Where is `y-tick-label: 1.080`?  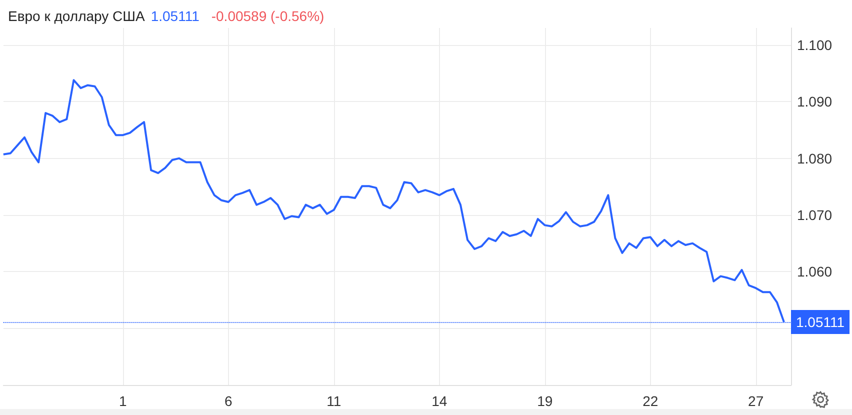 y-tick-label: 1.080 is located at coordinates (814, 158).